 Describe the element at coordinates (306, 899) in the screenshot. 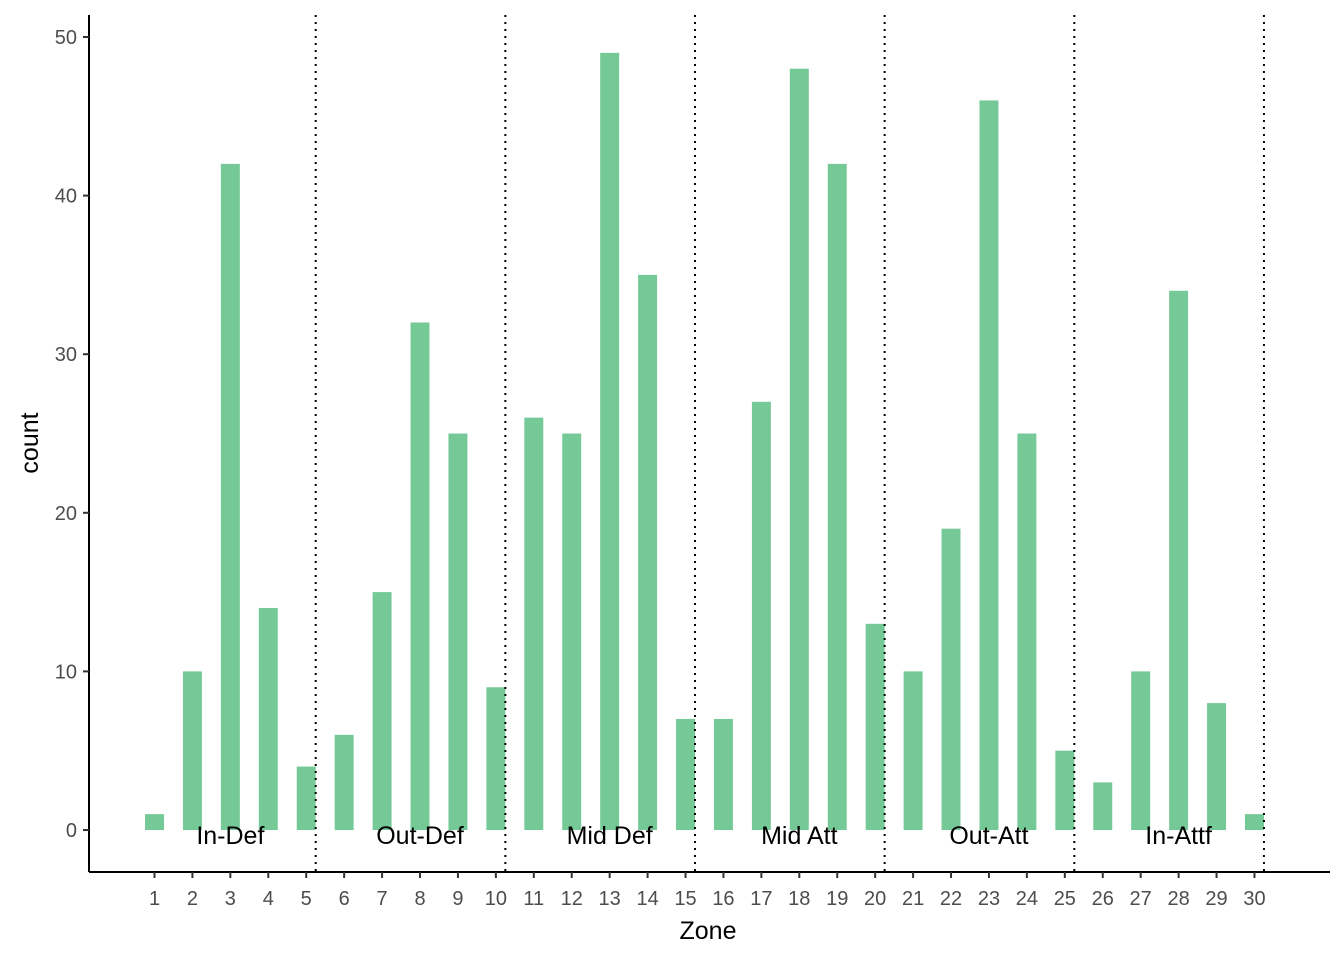

I see `x-tick-label-5: 5` at that location.